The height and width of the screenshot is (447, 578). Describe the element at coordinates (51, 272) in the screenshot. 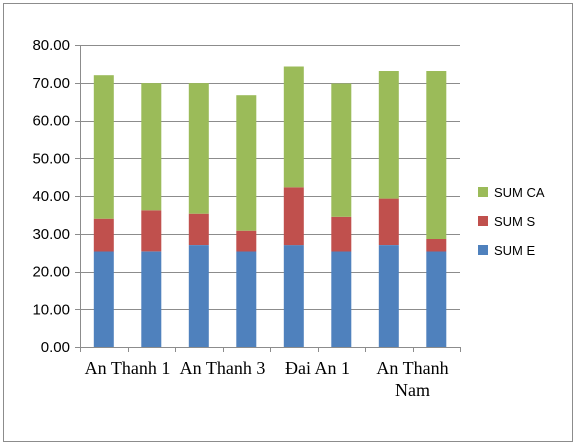

I see `y-tick-label-2: 20.00` at that location.